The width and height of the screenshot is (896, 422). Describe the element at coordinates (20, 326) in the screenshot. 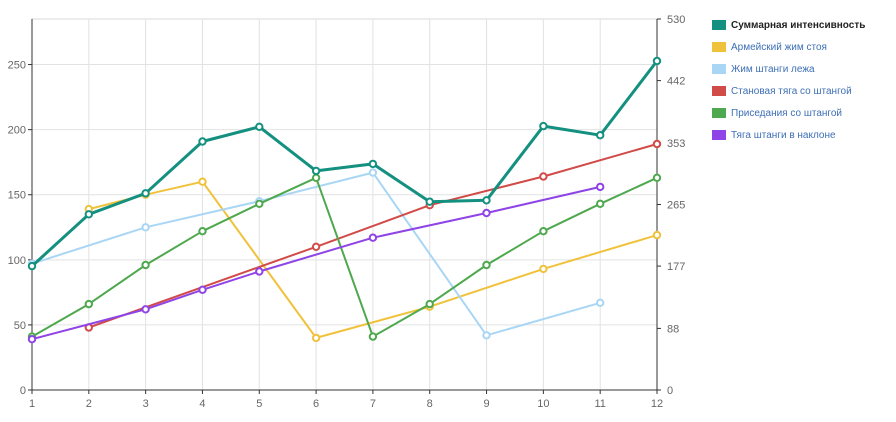

I see `y-tick-left-label: 50` at that location.